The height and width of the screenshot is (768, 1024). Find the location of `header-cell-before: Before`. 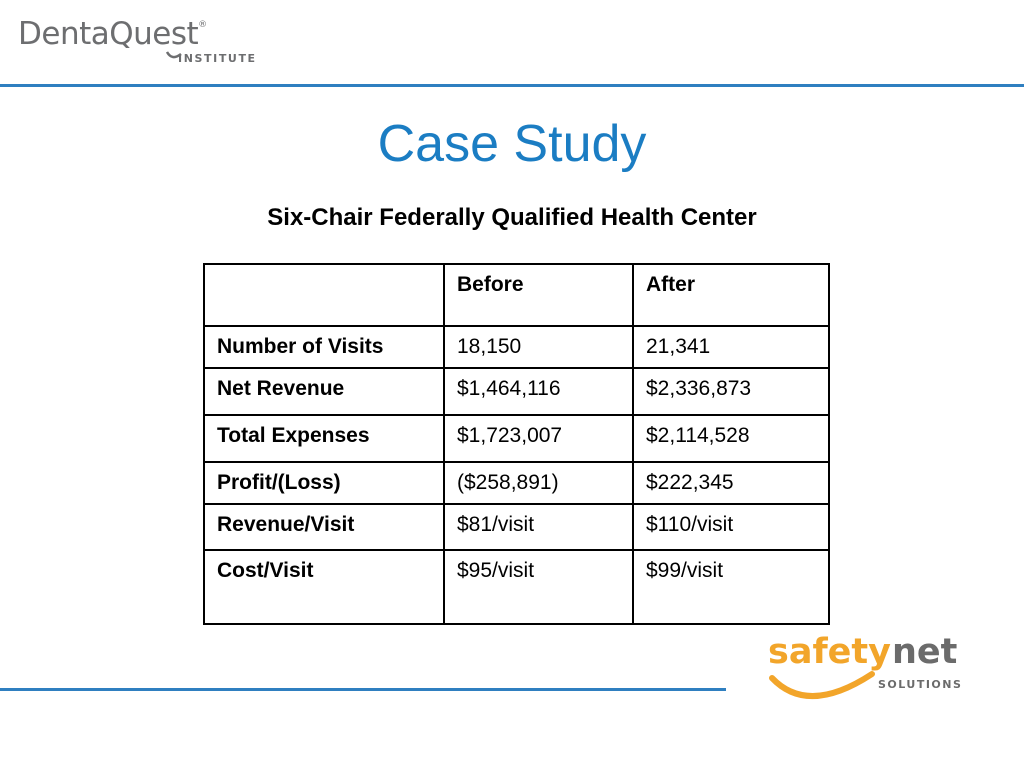

header-cell-before: Before is located at coordinates (538, 295).